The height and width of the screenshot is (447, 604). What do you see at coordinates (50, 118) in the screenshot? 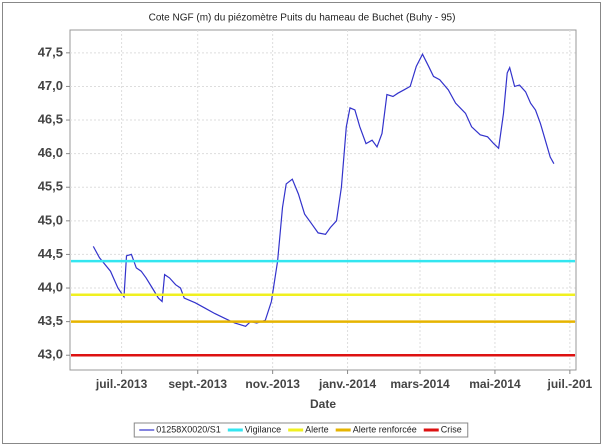
I see `y-tick-label: 46,5` at bounding box center [50, 118].